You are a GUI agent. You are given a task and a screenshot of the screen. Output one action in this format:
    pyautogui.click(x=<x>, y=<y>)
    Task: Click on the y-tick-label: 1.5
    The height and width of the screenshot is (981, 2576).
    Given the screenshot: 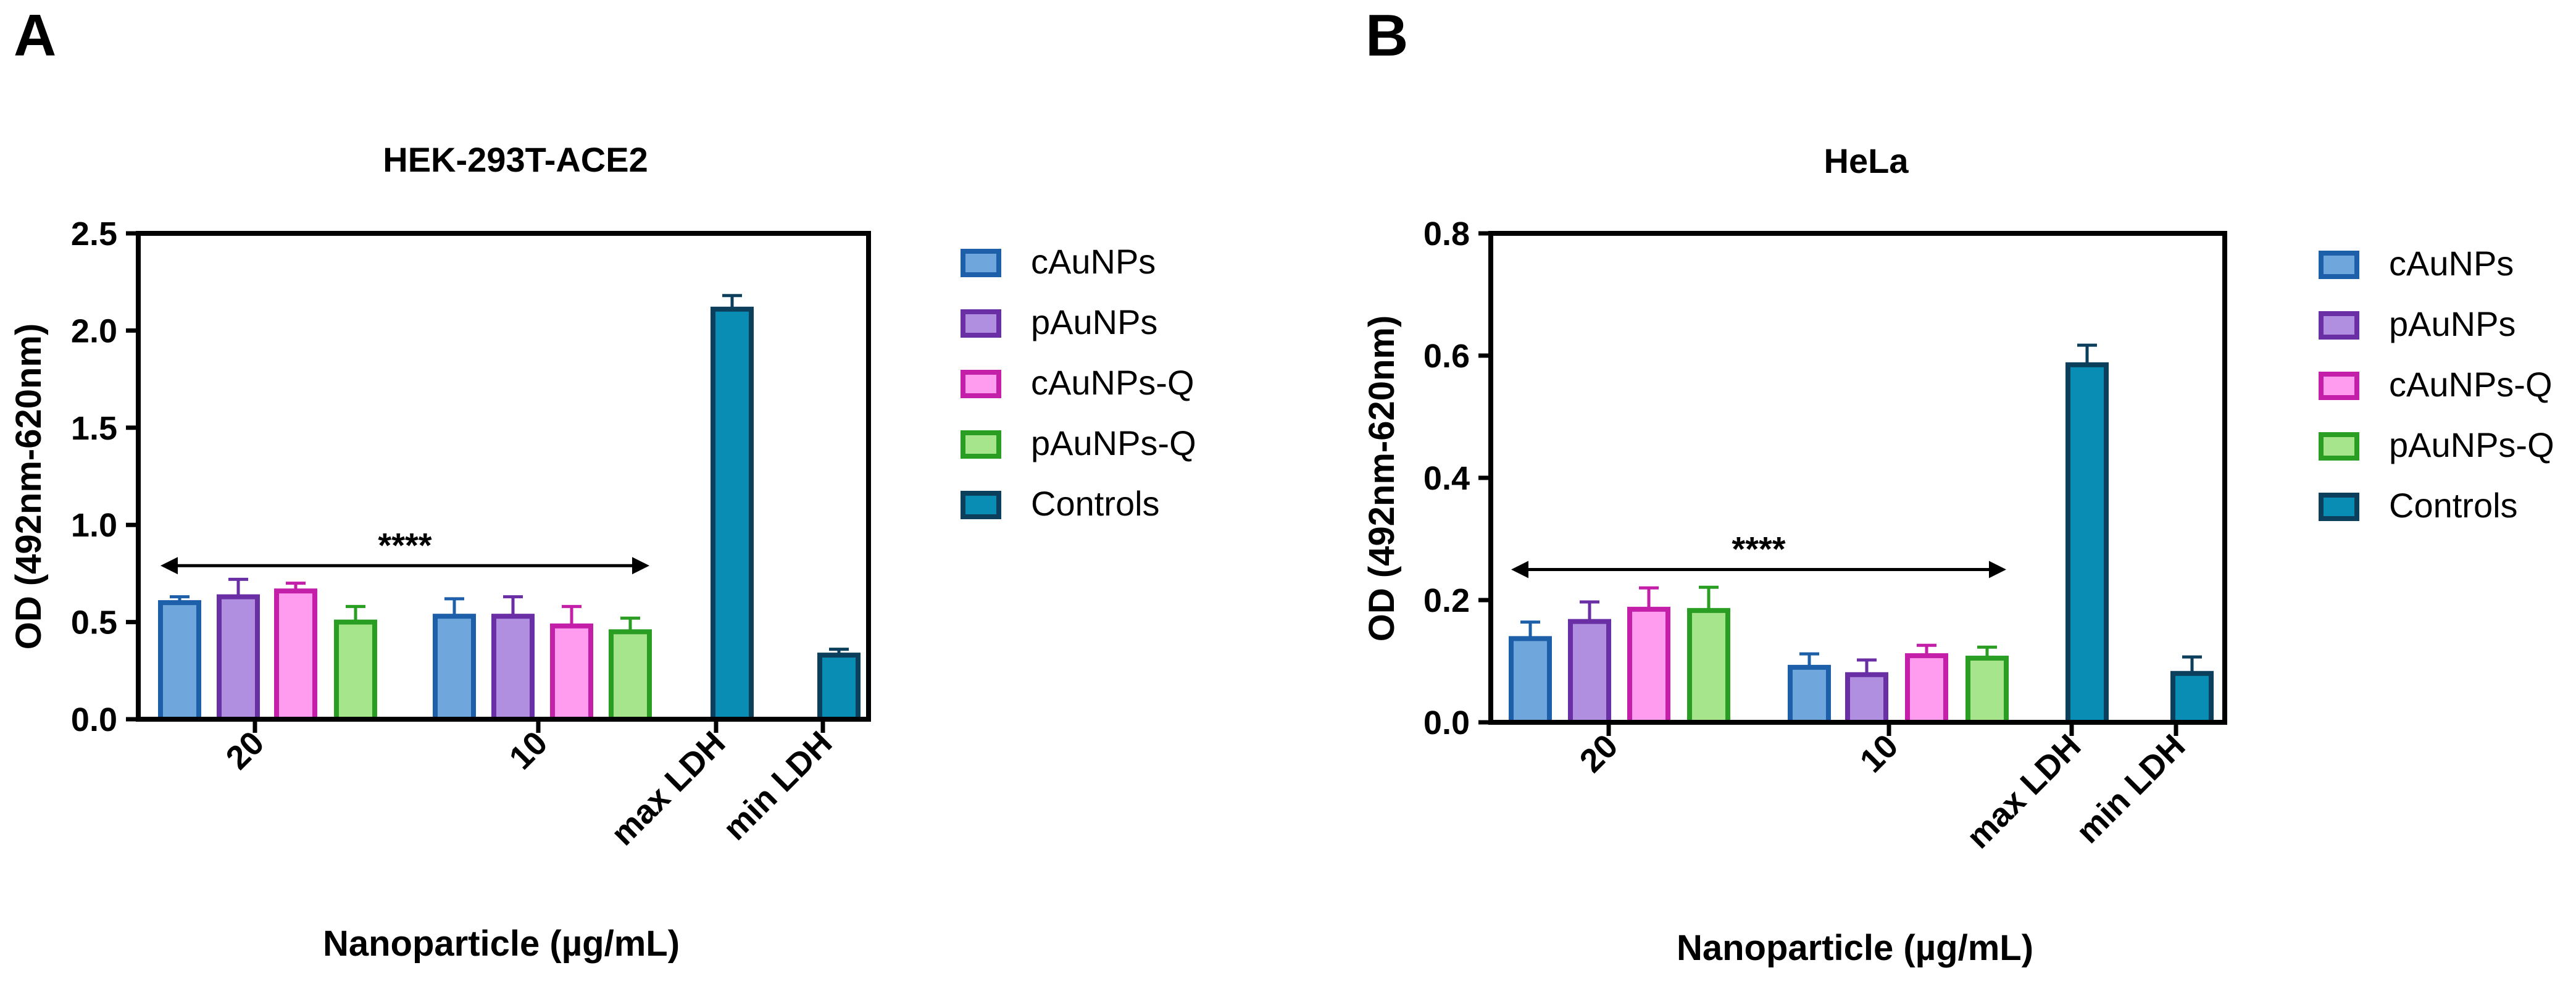 What is the action you would take?
    pyautogui.click(x=94, y=429)
    